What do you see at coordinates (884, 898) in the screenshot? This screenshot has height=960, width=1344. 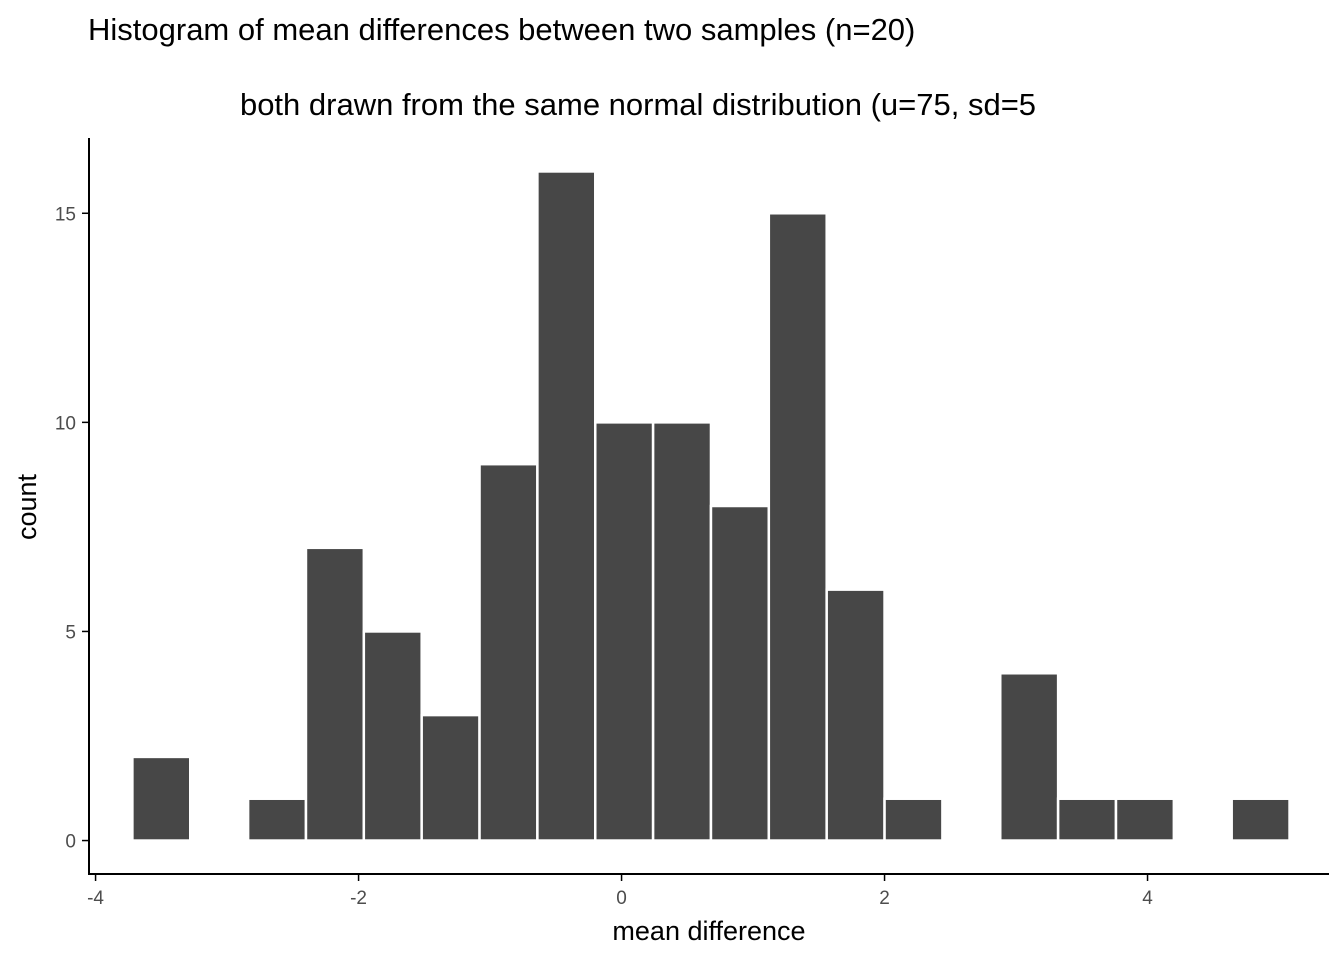 I see `x-tick-label-2: 2` at bounding box center [884, 898].